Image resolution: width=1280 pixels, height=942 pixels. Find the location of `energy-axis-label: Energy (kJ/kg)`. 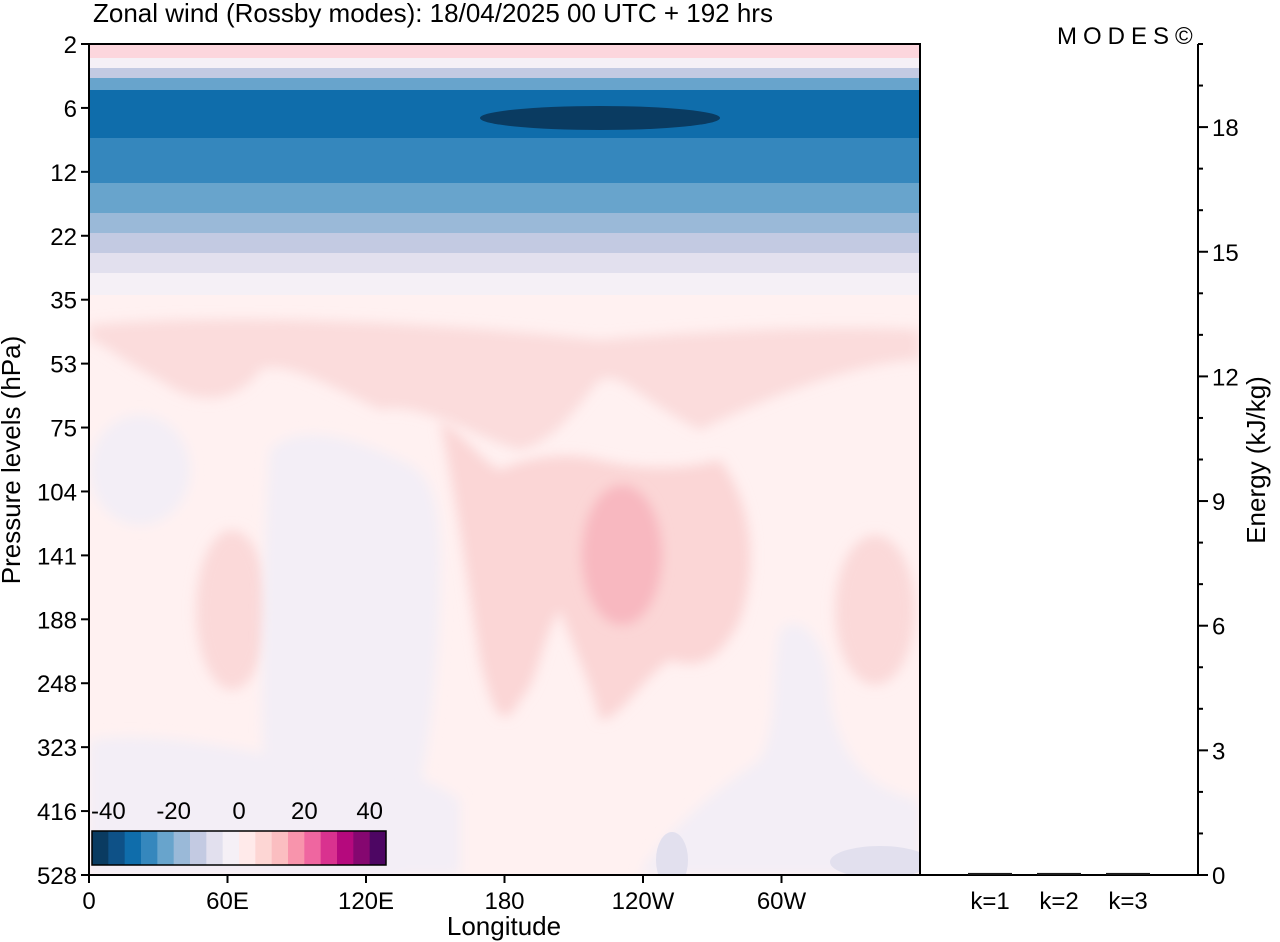

energy-axis-label: Energy (kJ/kg) is located at coordinates (1256, 460).